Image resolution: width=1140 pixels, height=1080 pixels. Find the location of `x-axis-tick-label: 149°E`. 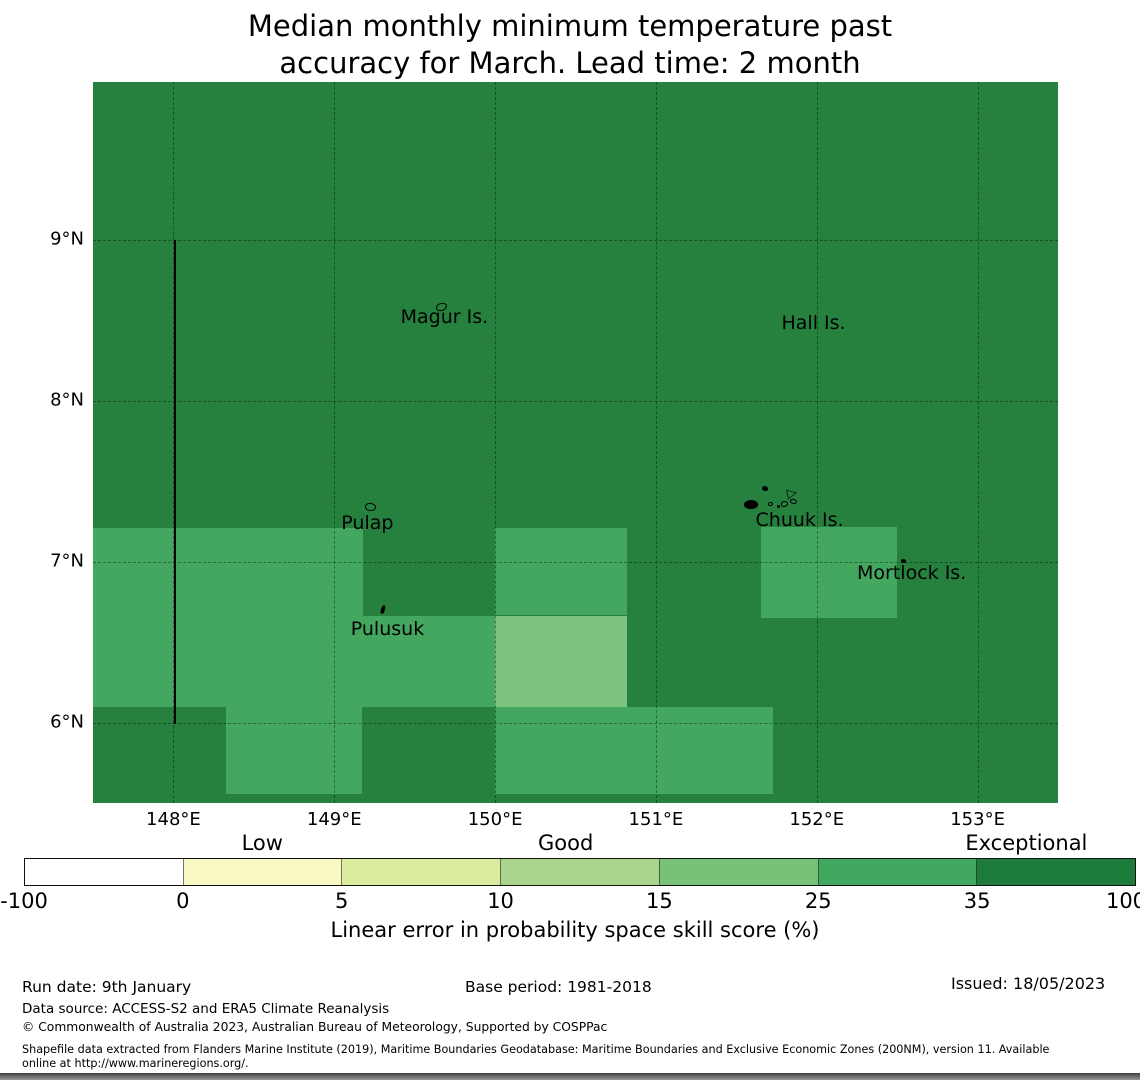

x-axis-tick-label: 149°E is located at coordinates (334, 819).